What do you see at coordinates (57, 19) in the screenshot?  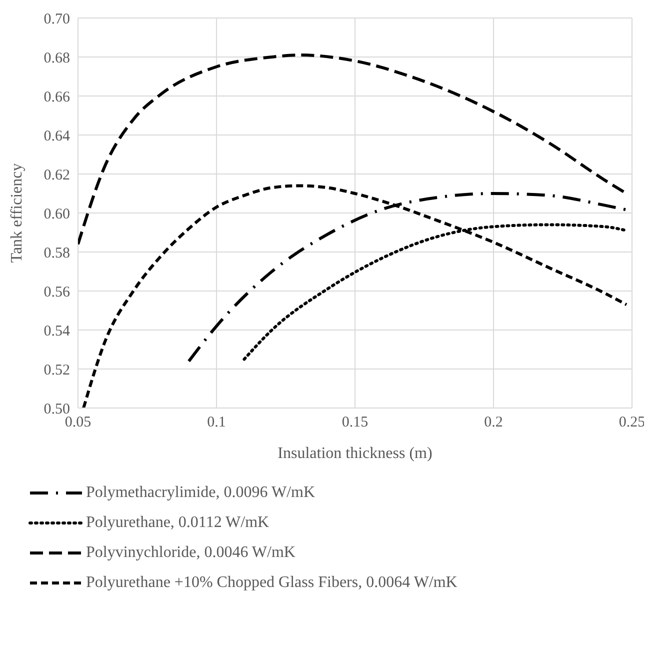 I see `y-tick-label: 0.70` at bounding box center [57, 19].